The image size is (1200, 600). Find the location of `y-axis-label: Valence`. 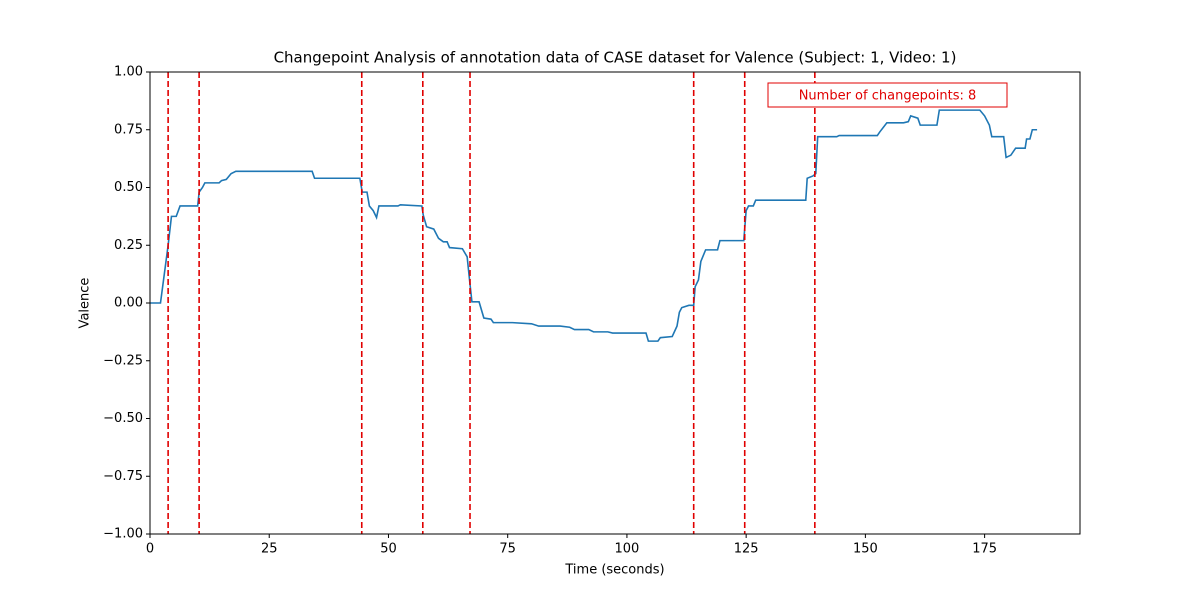

y-axis-label: Valence is located at coordinates (85, 303).